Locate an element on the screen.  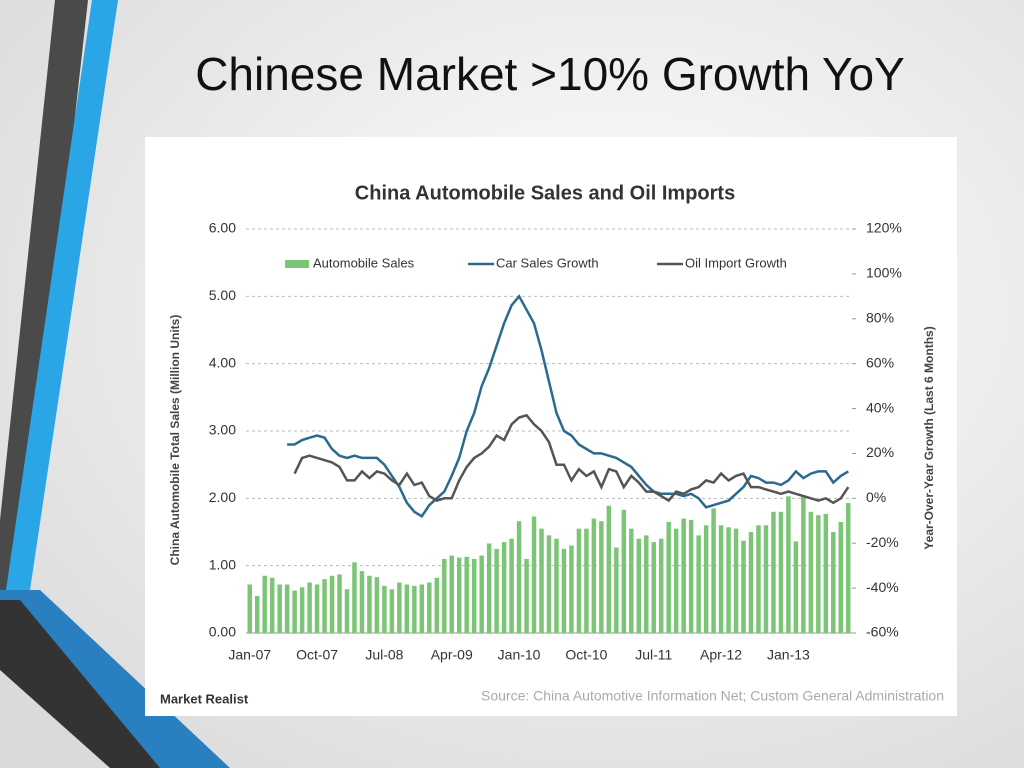
y2-tick-label: -40% is located at coordinates (882, 587).